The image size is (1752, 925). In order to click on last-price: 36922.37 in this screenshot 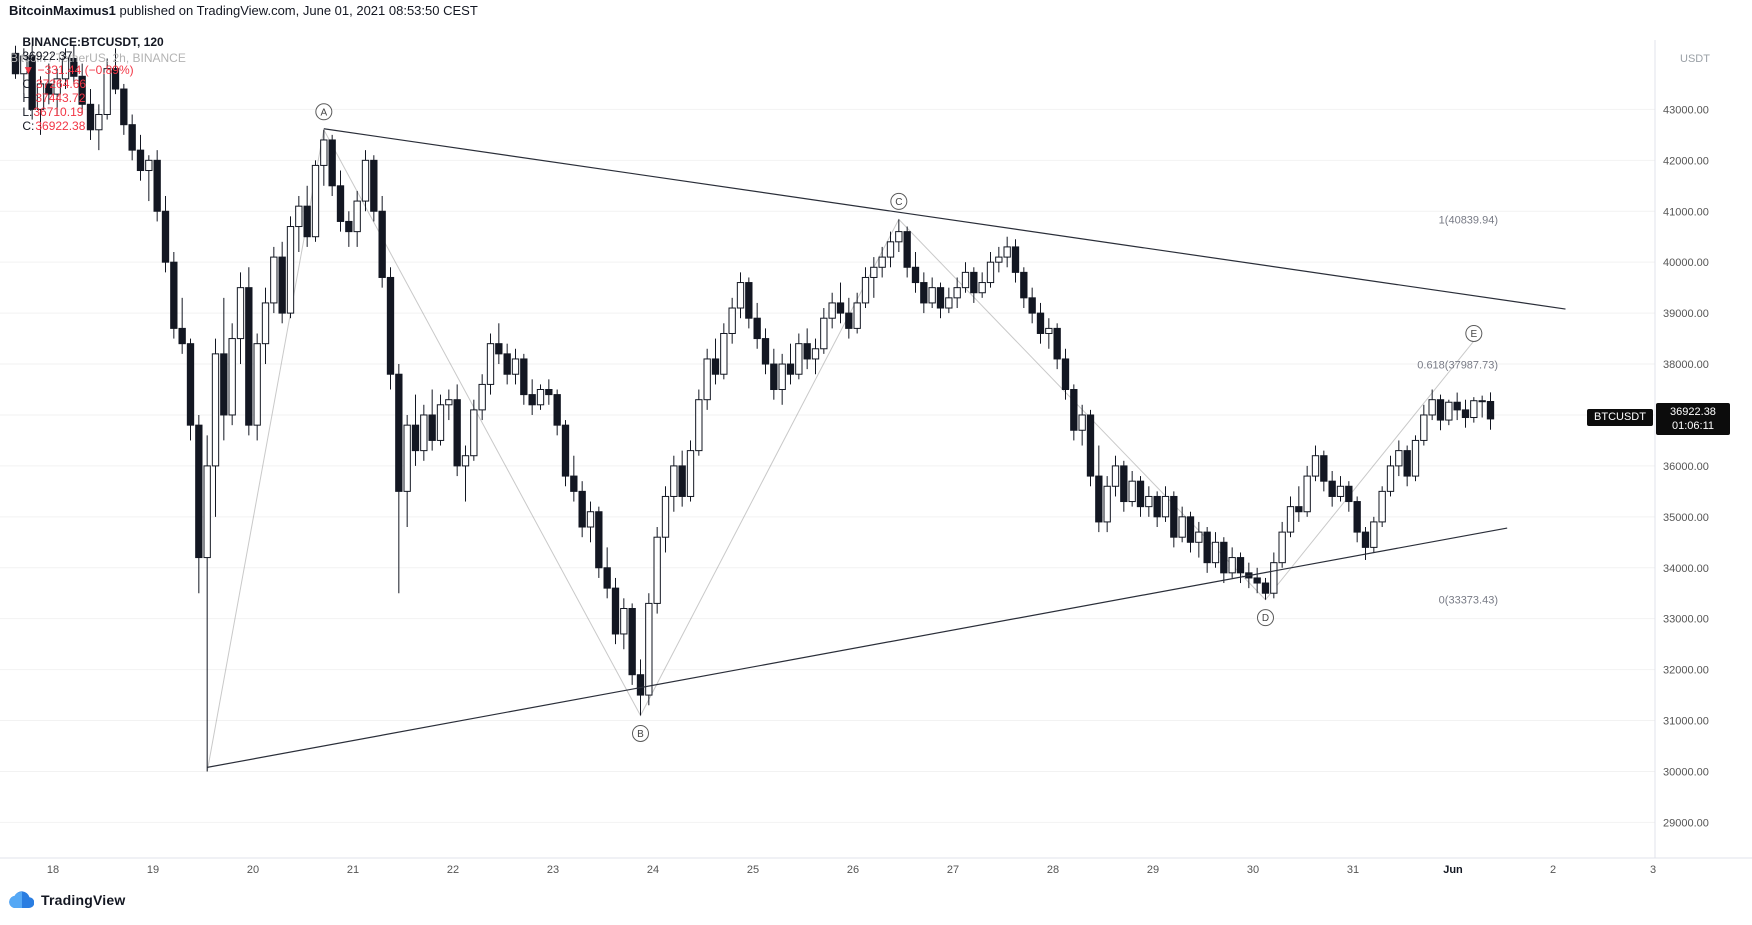, I will do `click(47, 56)`.